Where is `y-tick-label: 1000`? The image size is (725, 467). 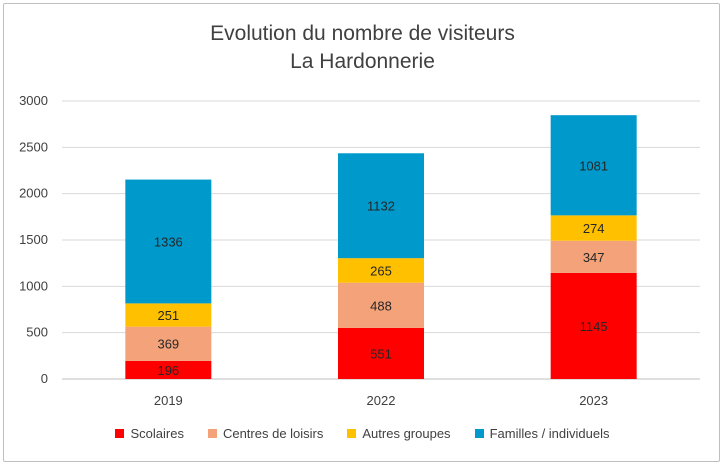
y-tick-label: 1000 is located at coordinates (33, 285).